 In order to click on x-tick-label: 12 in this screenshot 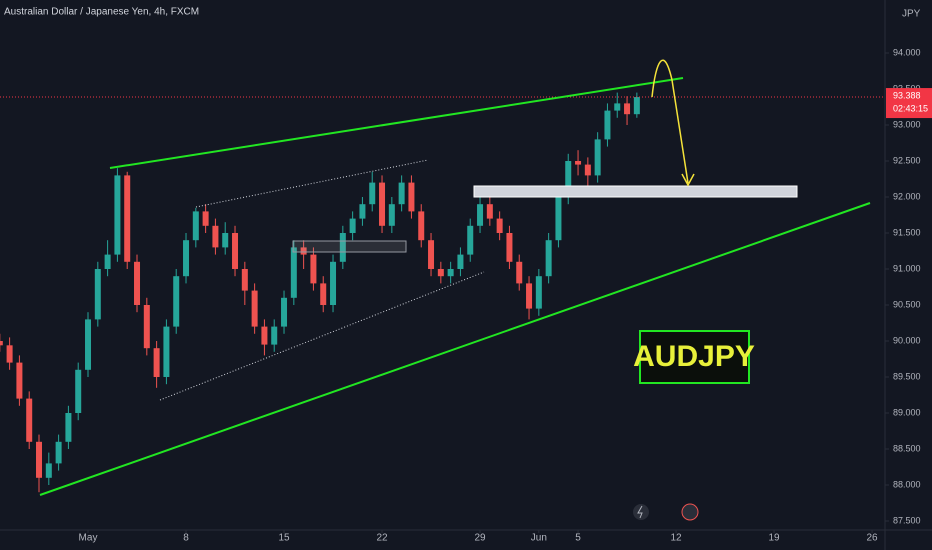, I will do `click(676, 538)`.